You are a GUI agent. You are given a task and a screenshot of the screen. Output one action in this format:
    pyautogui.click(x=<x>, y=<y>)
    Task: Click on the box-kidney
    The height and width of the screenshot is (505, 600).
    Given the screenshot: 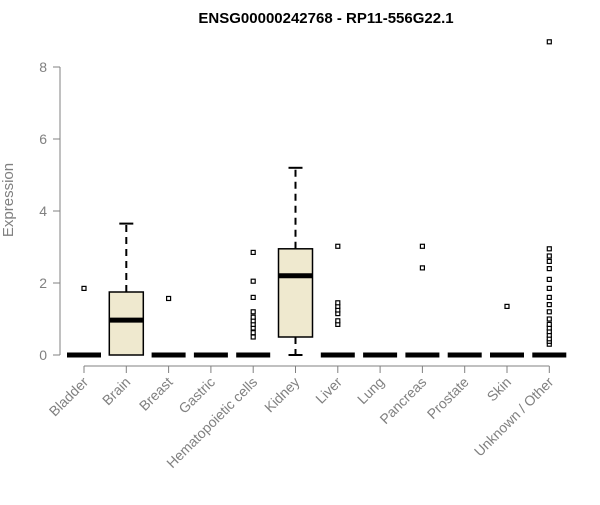 What is the action you would take?
    pyautogui.click(x=295, y=261)
    